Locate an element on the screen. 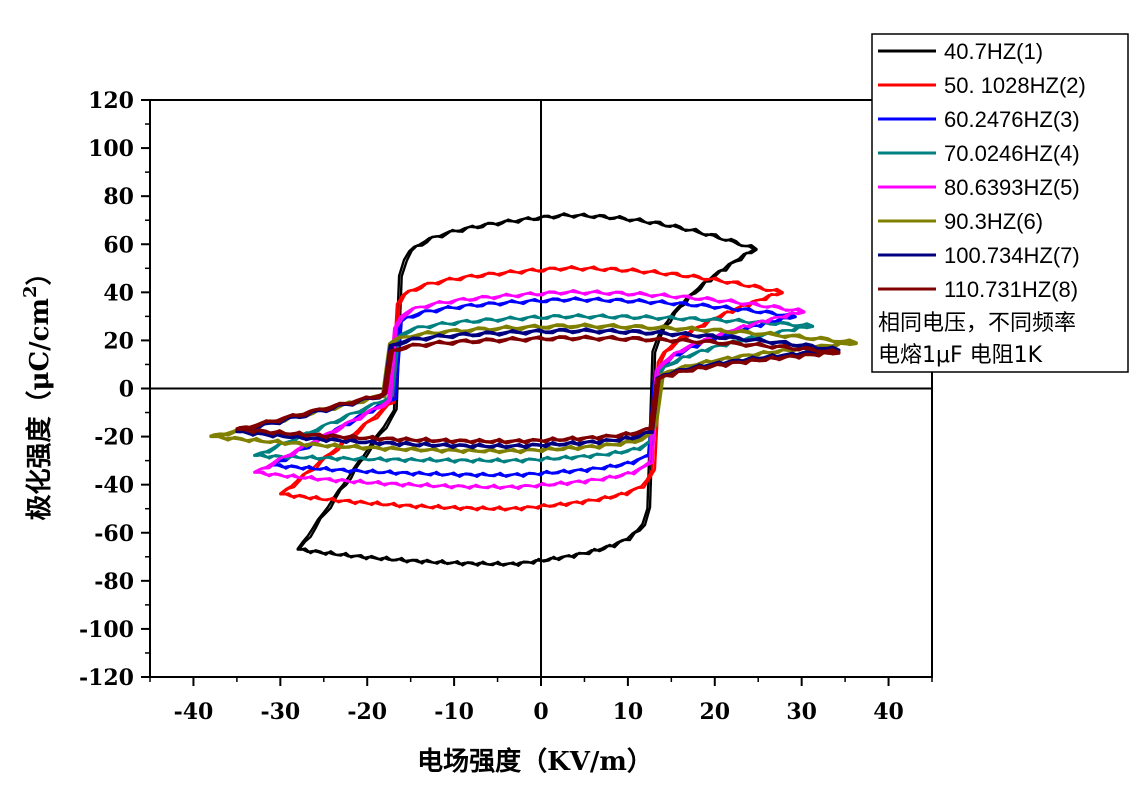 The image size is (1148, 804). y-tick-label: 80 is located at coordinates (118, 197).